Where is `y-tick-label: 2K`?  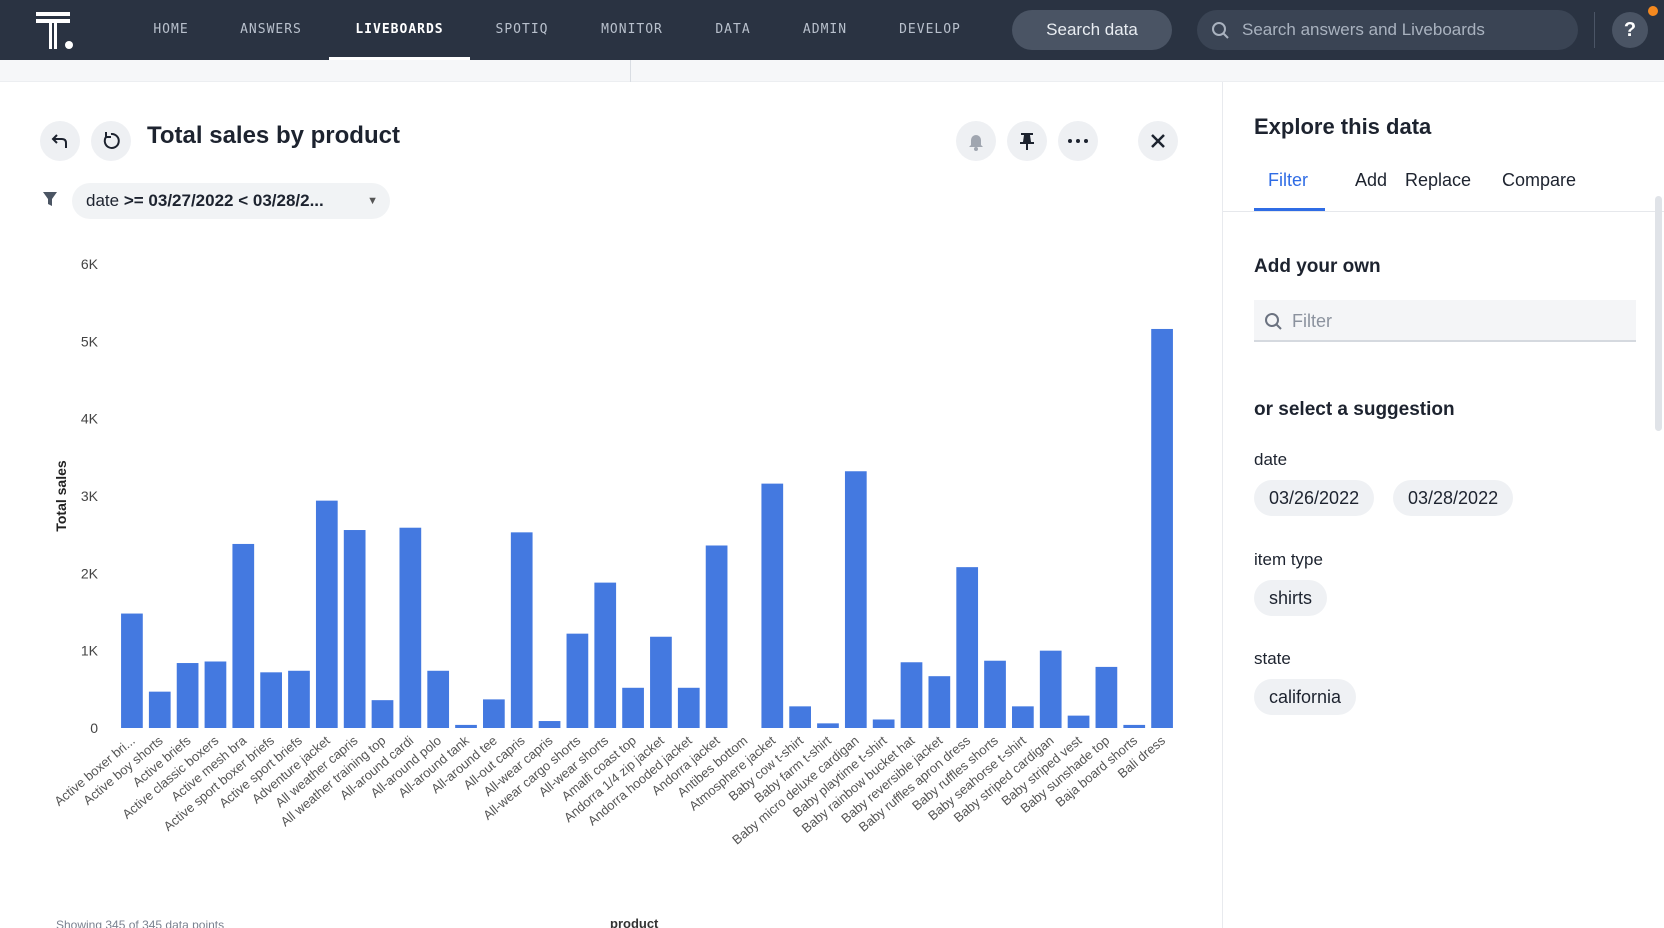 y-tick-label: 2K is located at coordinates (90, 573).